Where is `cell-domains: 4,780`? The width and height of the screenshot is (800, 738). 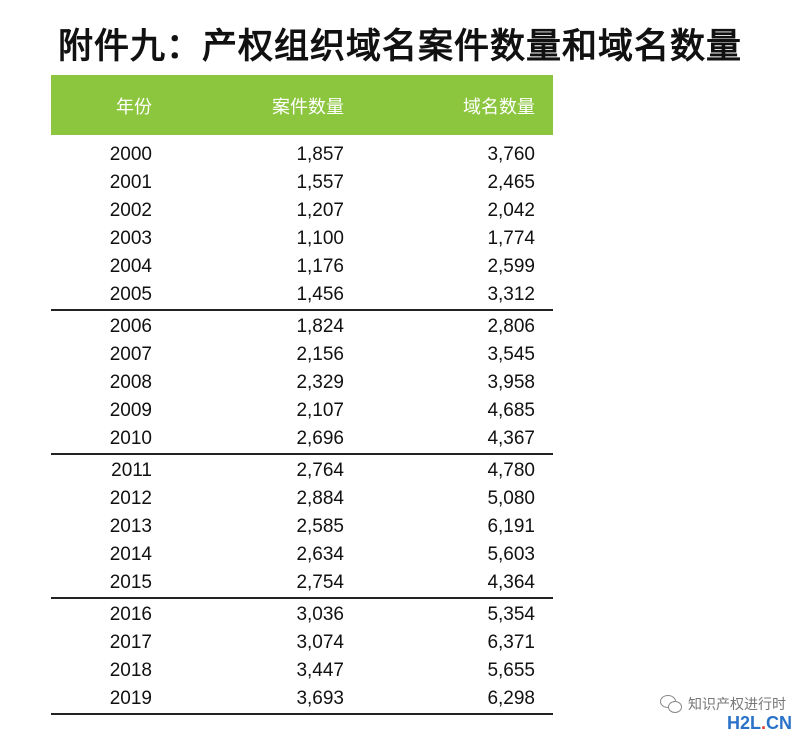
cell-domains: 4,780 is located at coordinates (511, 470).